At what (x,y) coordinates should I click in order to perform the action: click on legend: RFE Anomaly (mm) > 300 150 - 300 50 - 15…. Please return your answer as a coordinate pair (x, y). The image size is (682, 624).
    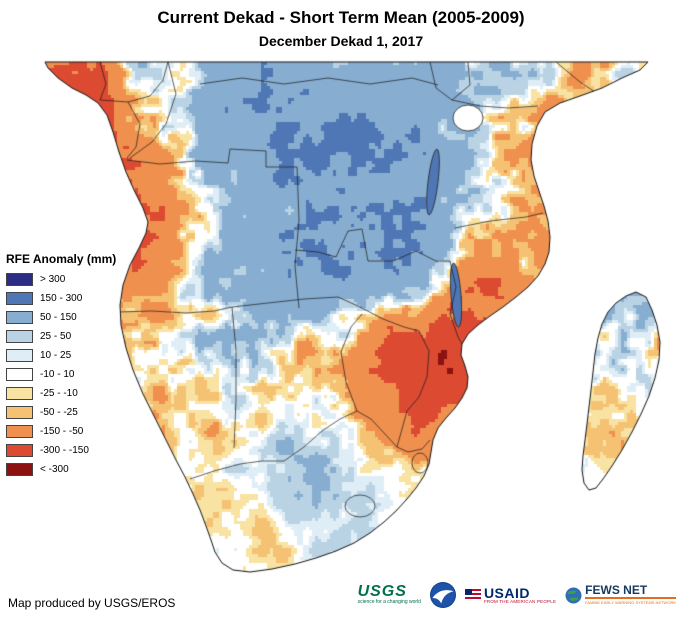
    Looking at the image, I should click on (61, 367).